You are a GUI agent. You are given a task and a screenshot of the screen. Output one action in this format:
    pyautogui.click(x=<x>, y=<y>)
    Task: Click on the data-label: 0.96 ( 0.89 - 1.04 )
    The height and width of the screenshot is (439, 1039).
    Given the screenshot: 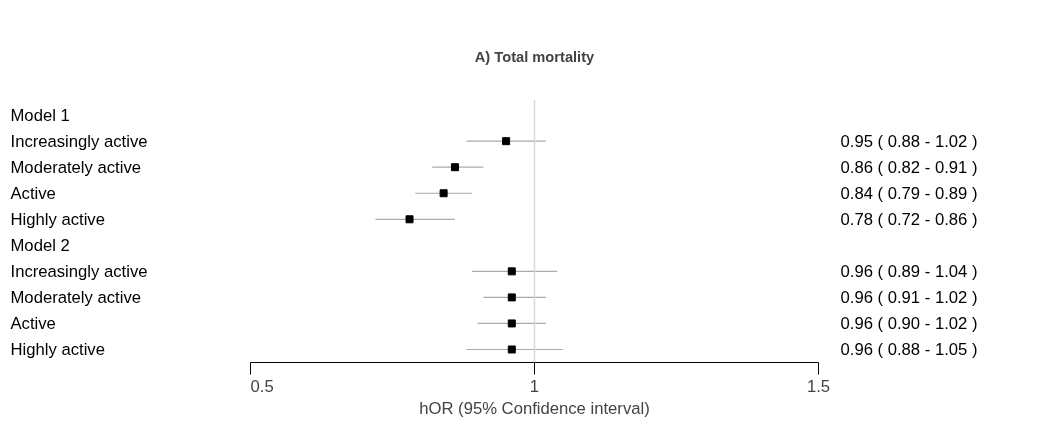 What is the action you would take?
    pyautogui.click(x=909, y=271)
    